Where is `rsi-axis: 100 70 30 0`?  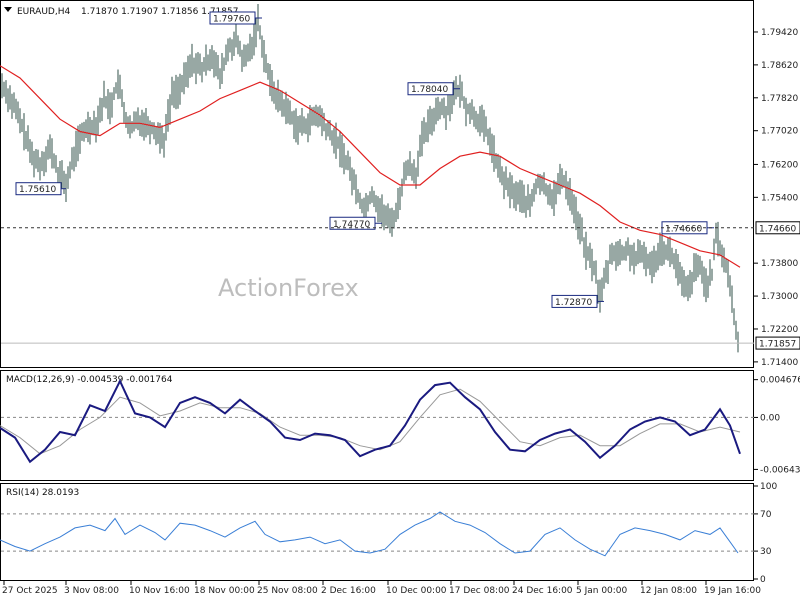 rsi-axis: 100 70 30 0 is located at coordinates (765, 533).